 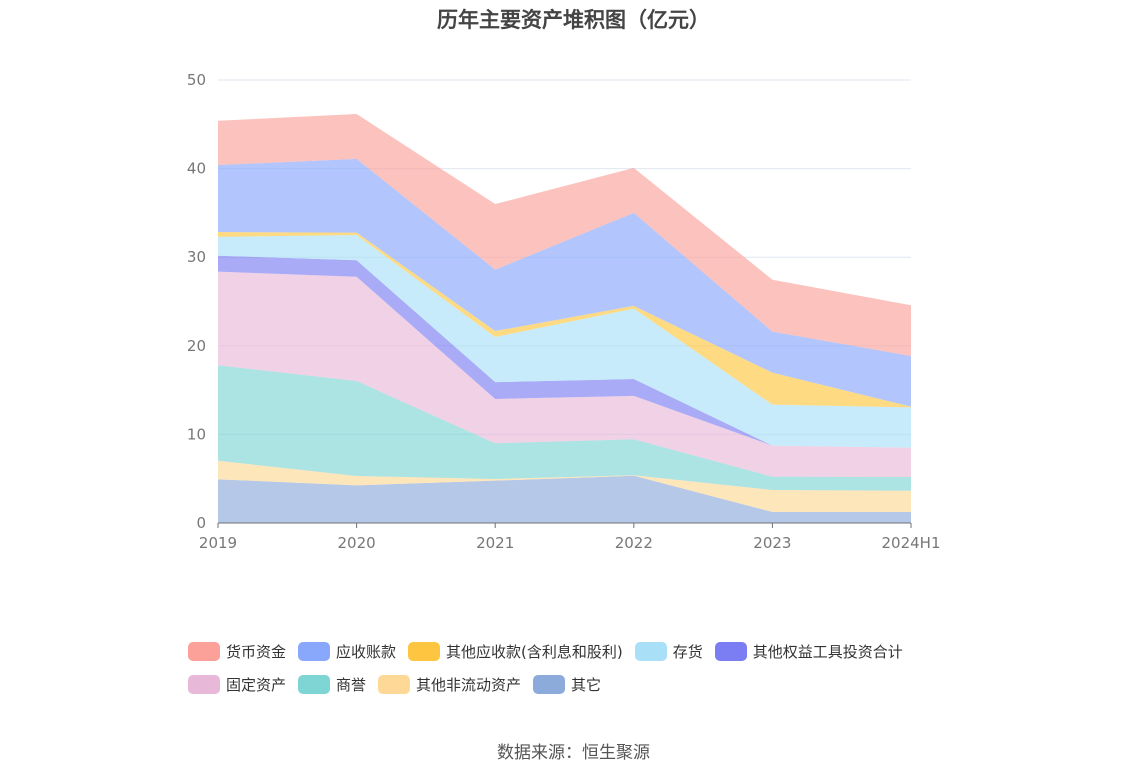 I want to click on area-商誉, so click(x=564, y=428).